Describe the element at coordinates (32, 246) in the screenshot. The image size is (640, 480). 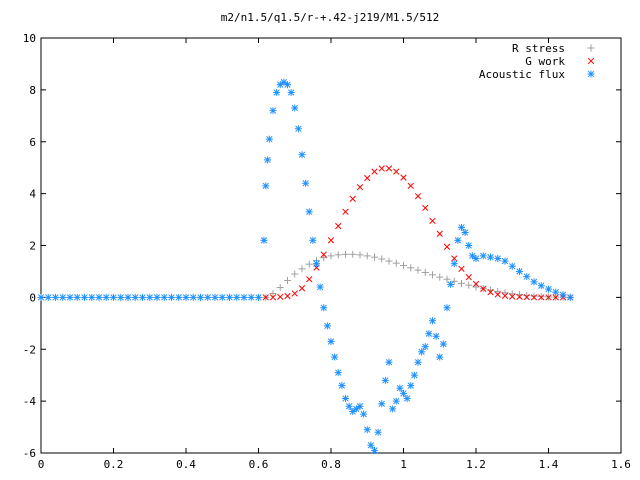
I see `y-tick-label: 2` at that location.